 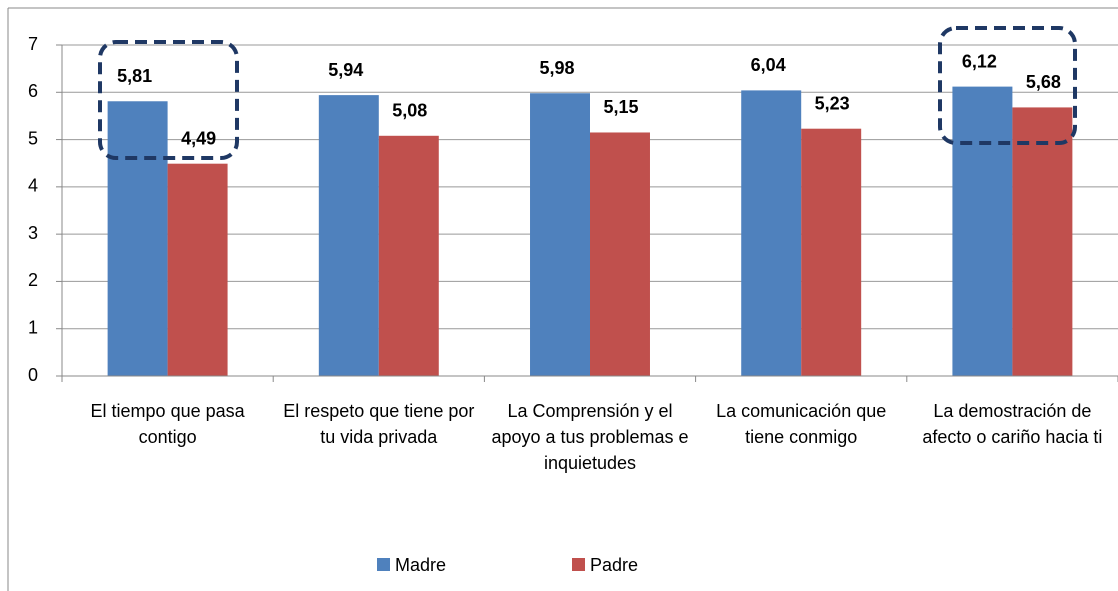 What do you see at coordinates (1043, 82) in the screenshot?
I see `data-label: 5,68` at bounding box center [1043, 82].